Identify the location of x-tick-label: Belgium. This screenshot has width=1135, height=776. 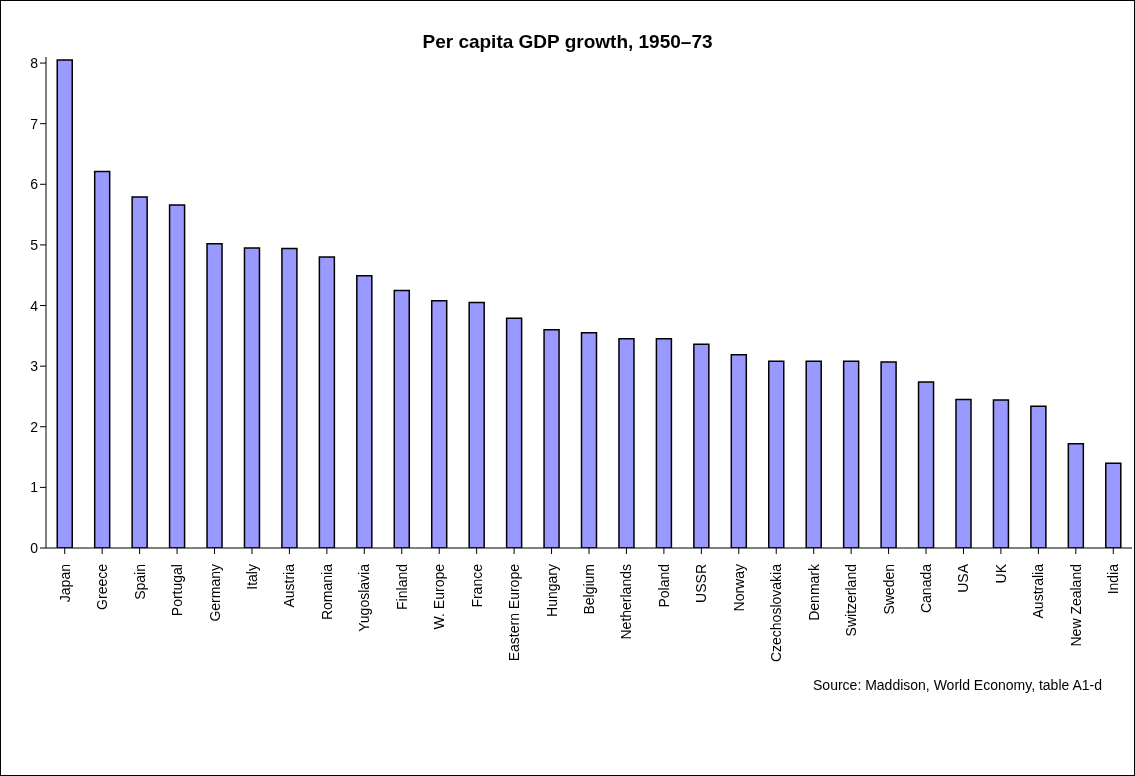
(589, 589).